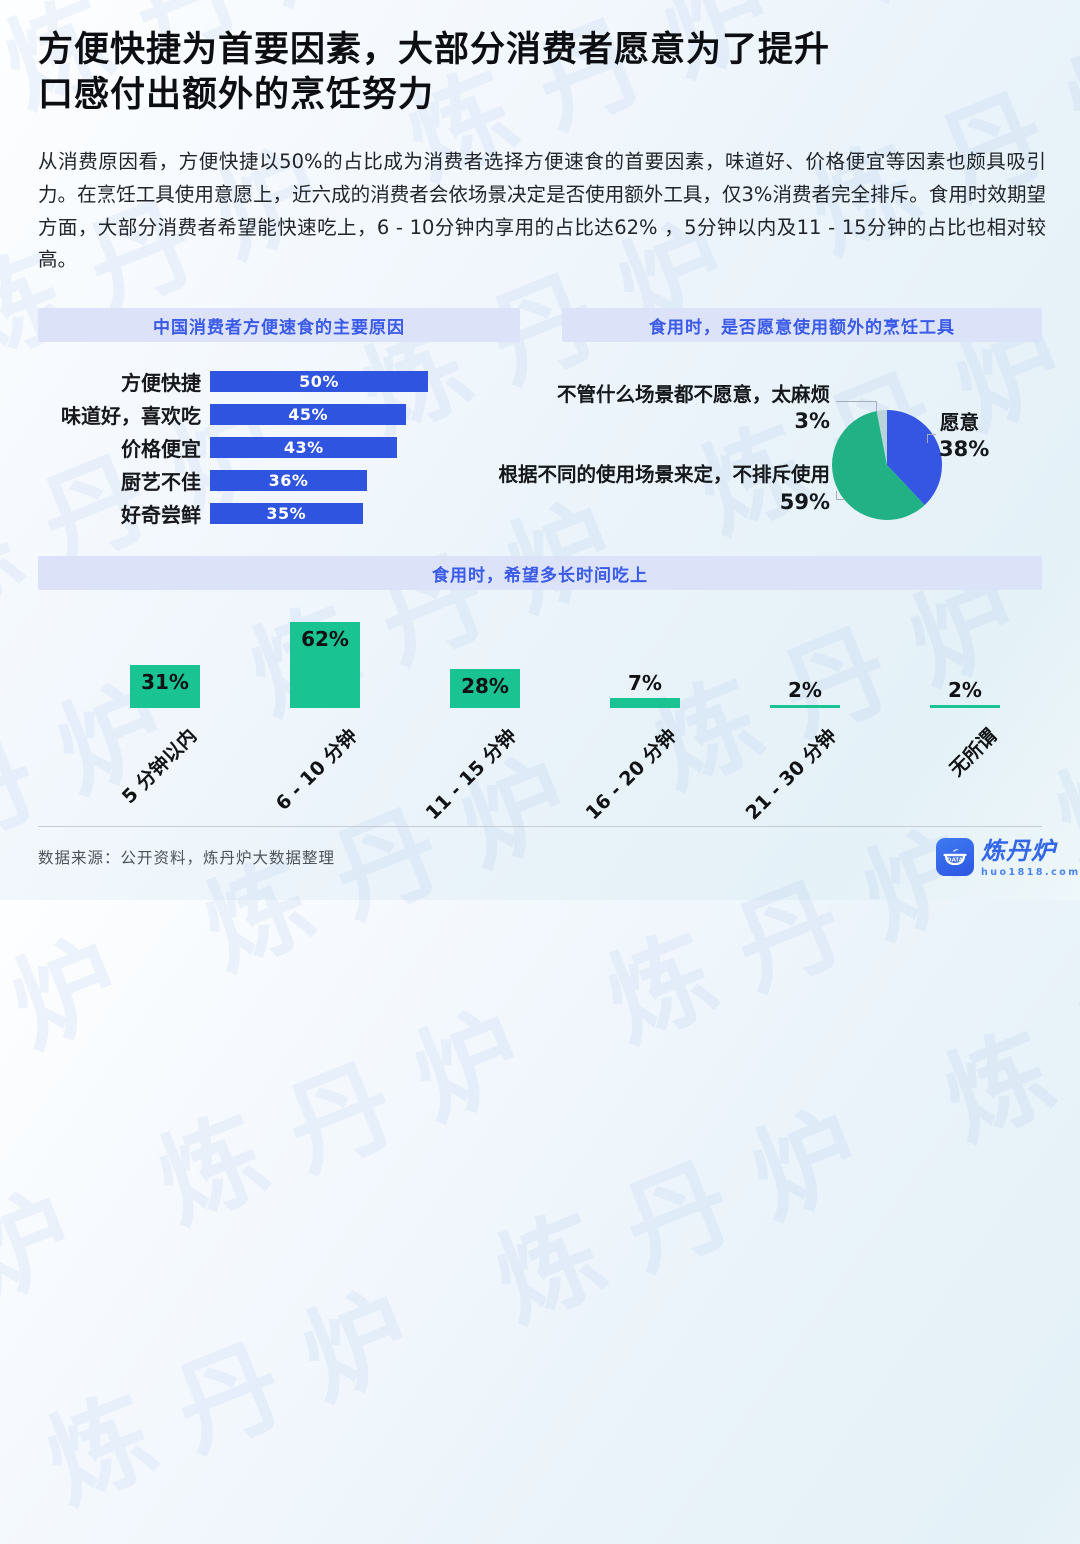 This screenshot has height=1544, width=1080. Describe the element at coordinates (645, 712) in the screenshot. I see `vbar-column: 7% 16 - 20 分钟` at that location.